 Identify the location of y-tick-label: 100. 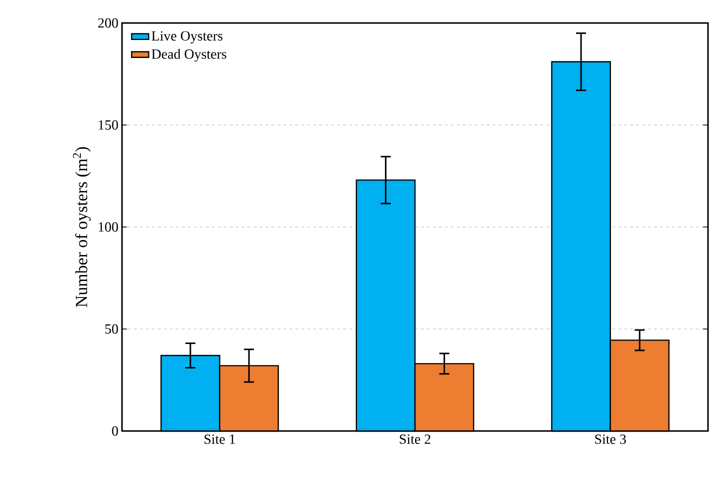
(108, 227).